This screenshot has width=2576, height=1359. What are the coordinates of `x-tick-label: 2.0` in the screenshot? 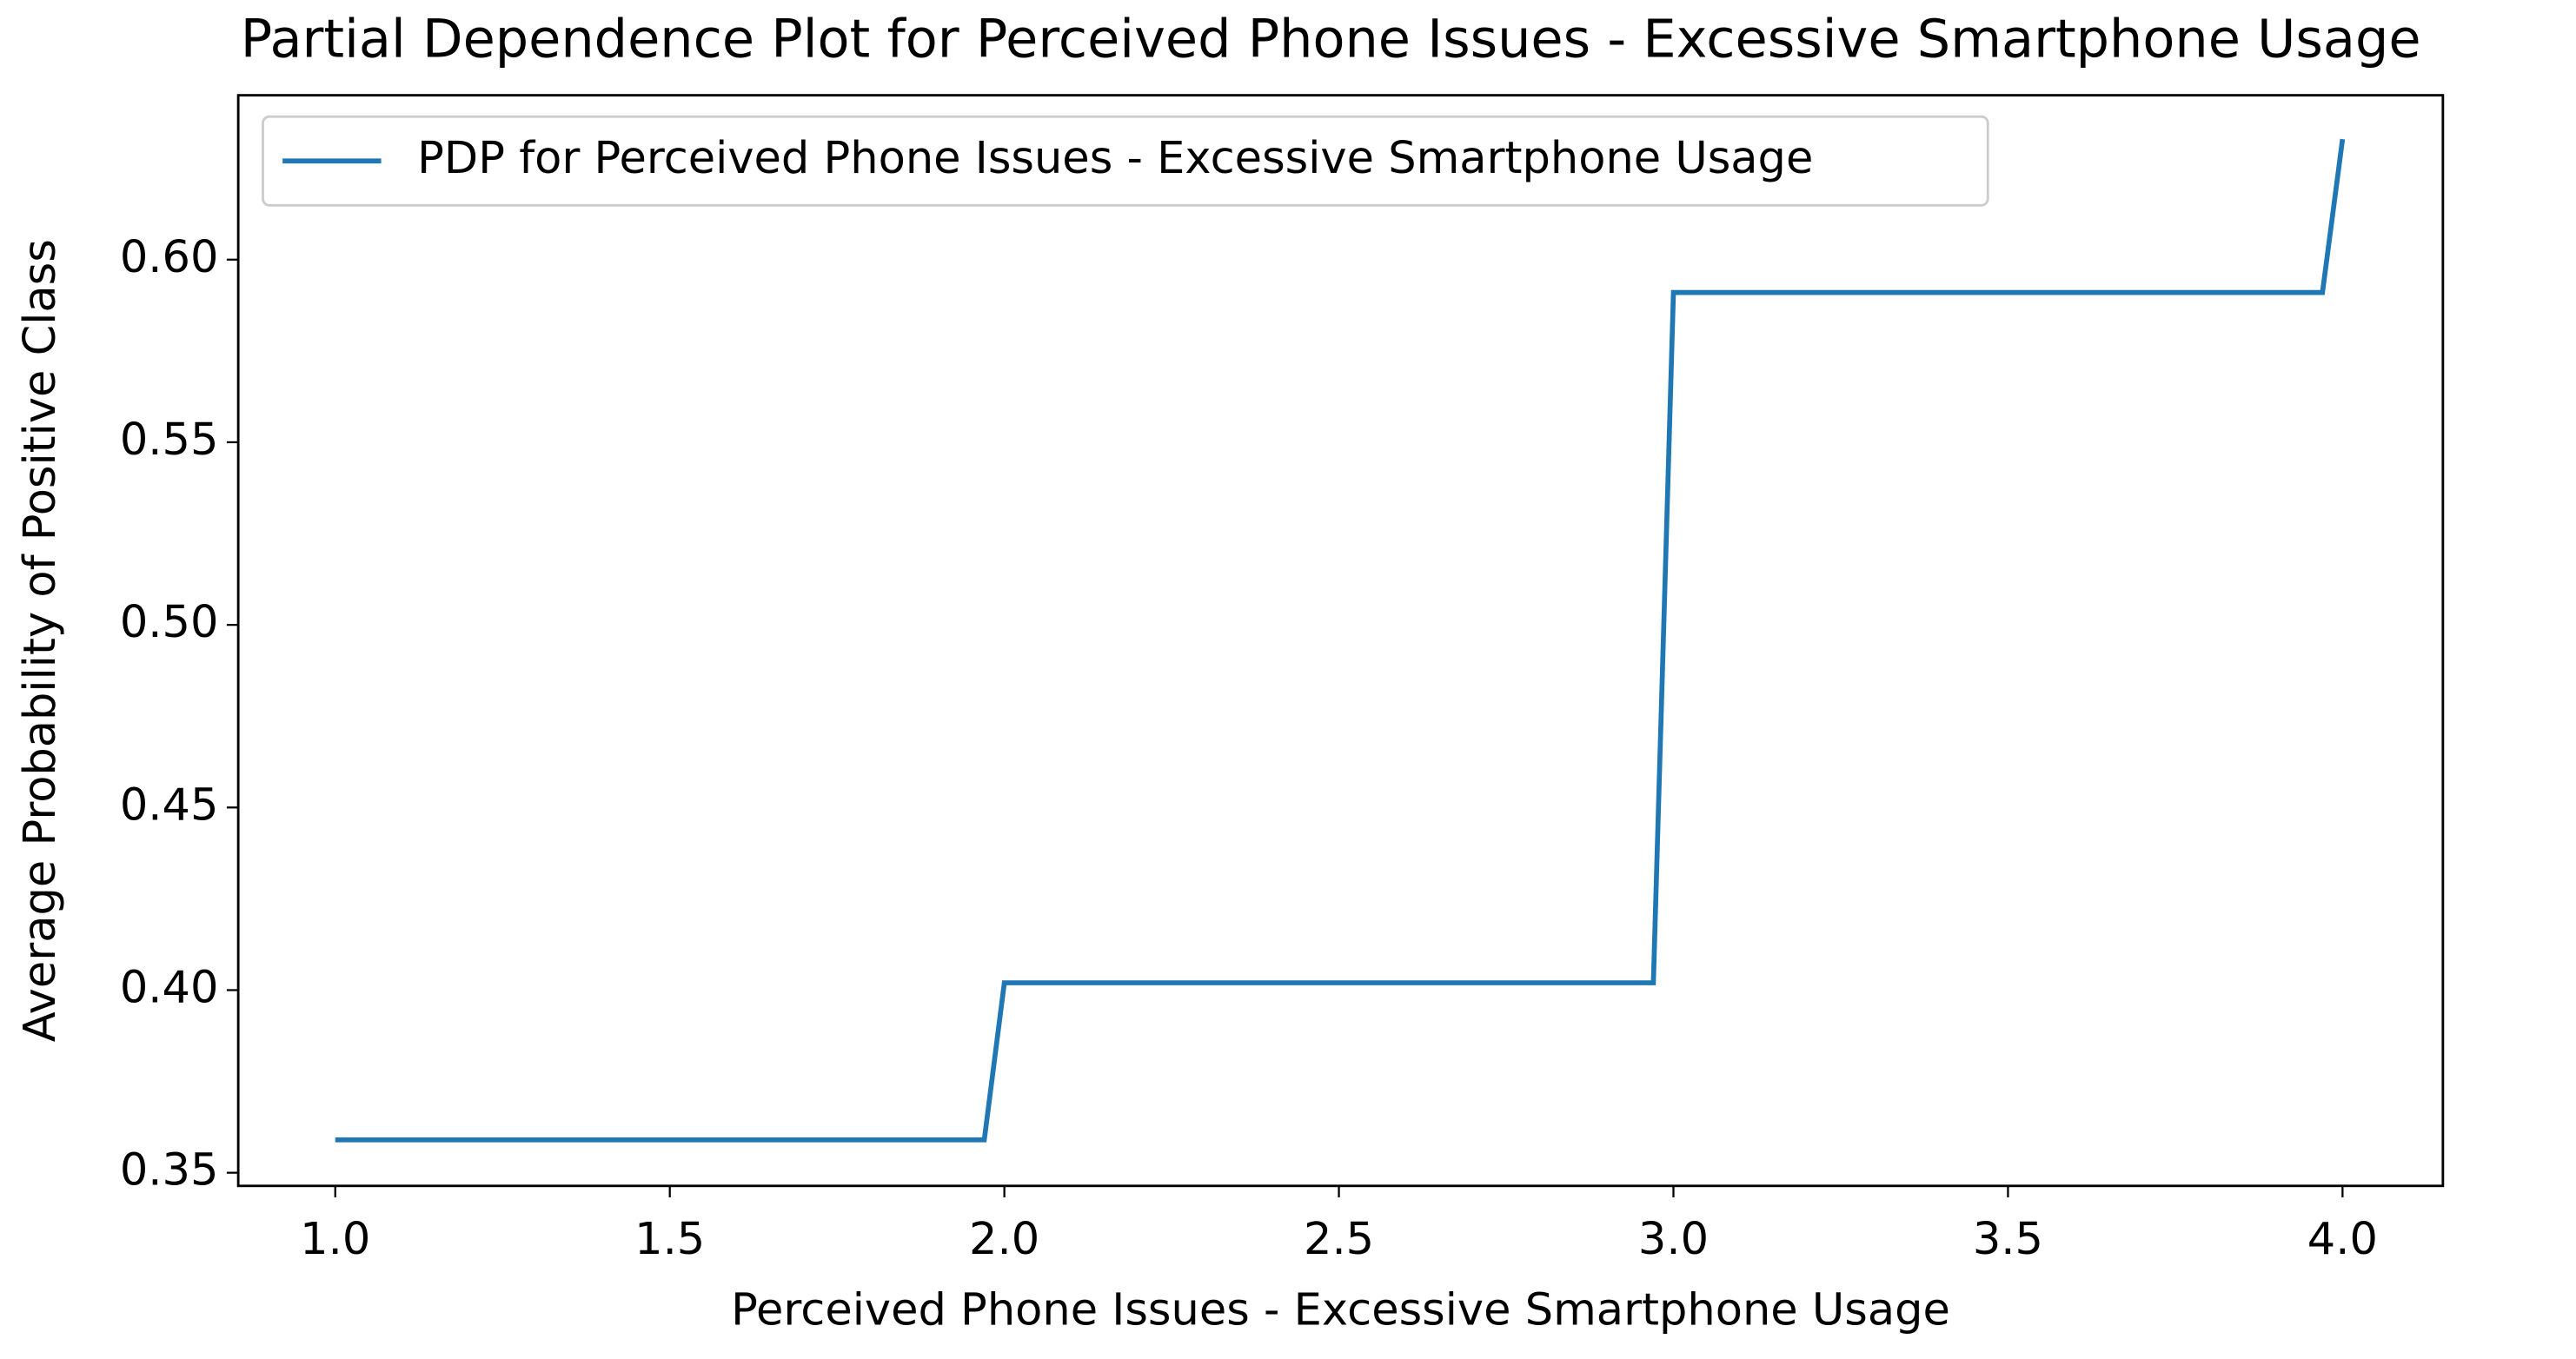 It's located at (1004, 1239).